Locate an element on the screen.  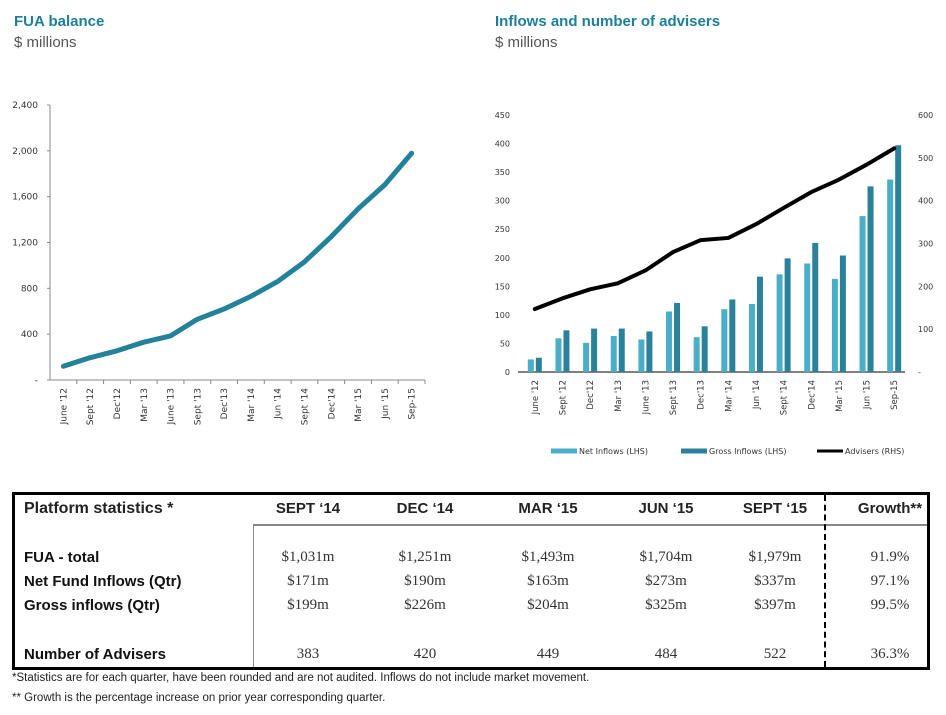
x-tick-label: June '13 is located at coordinates (646, 397).